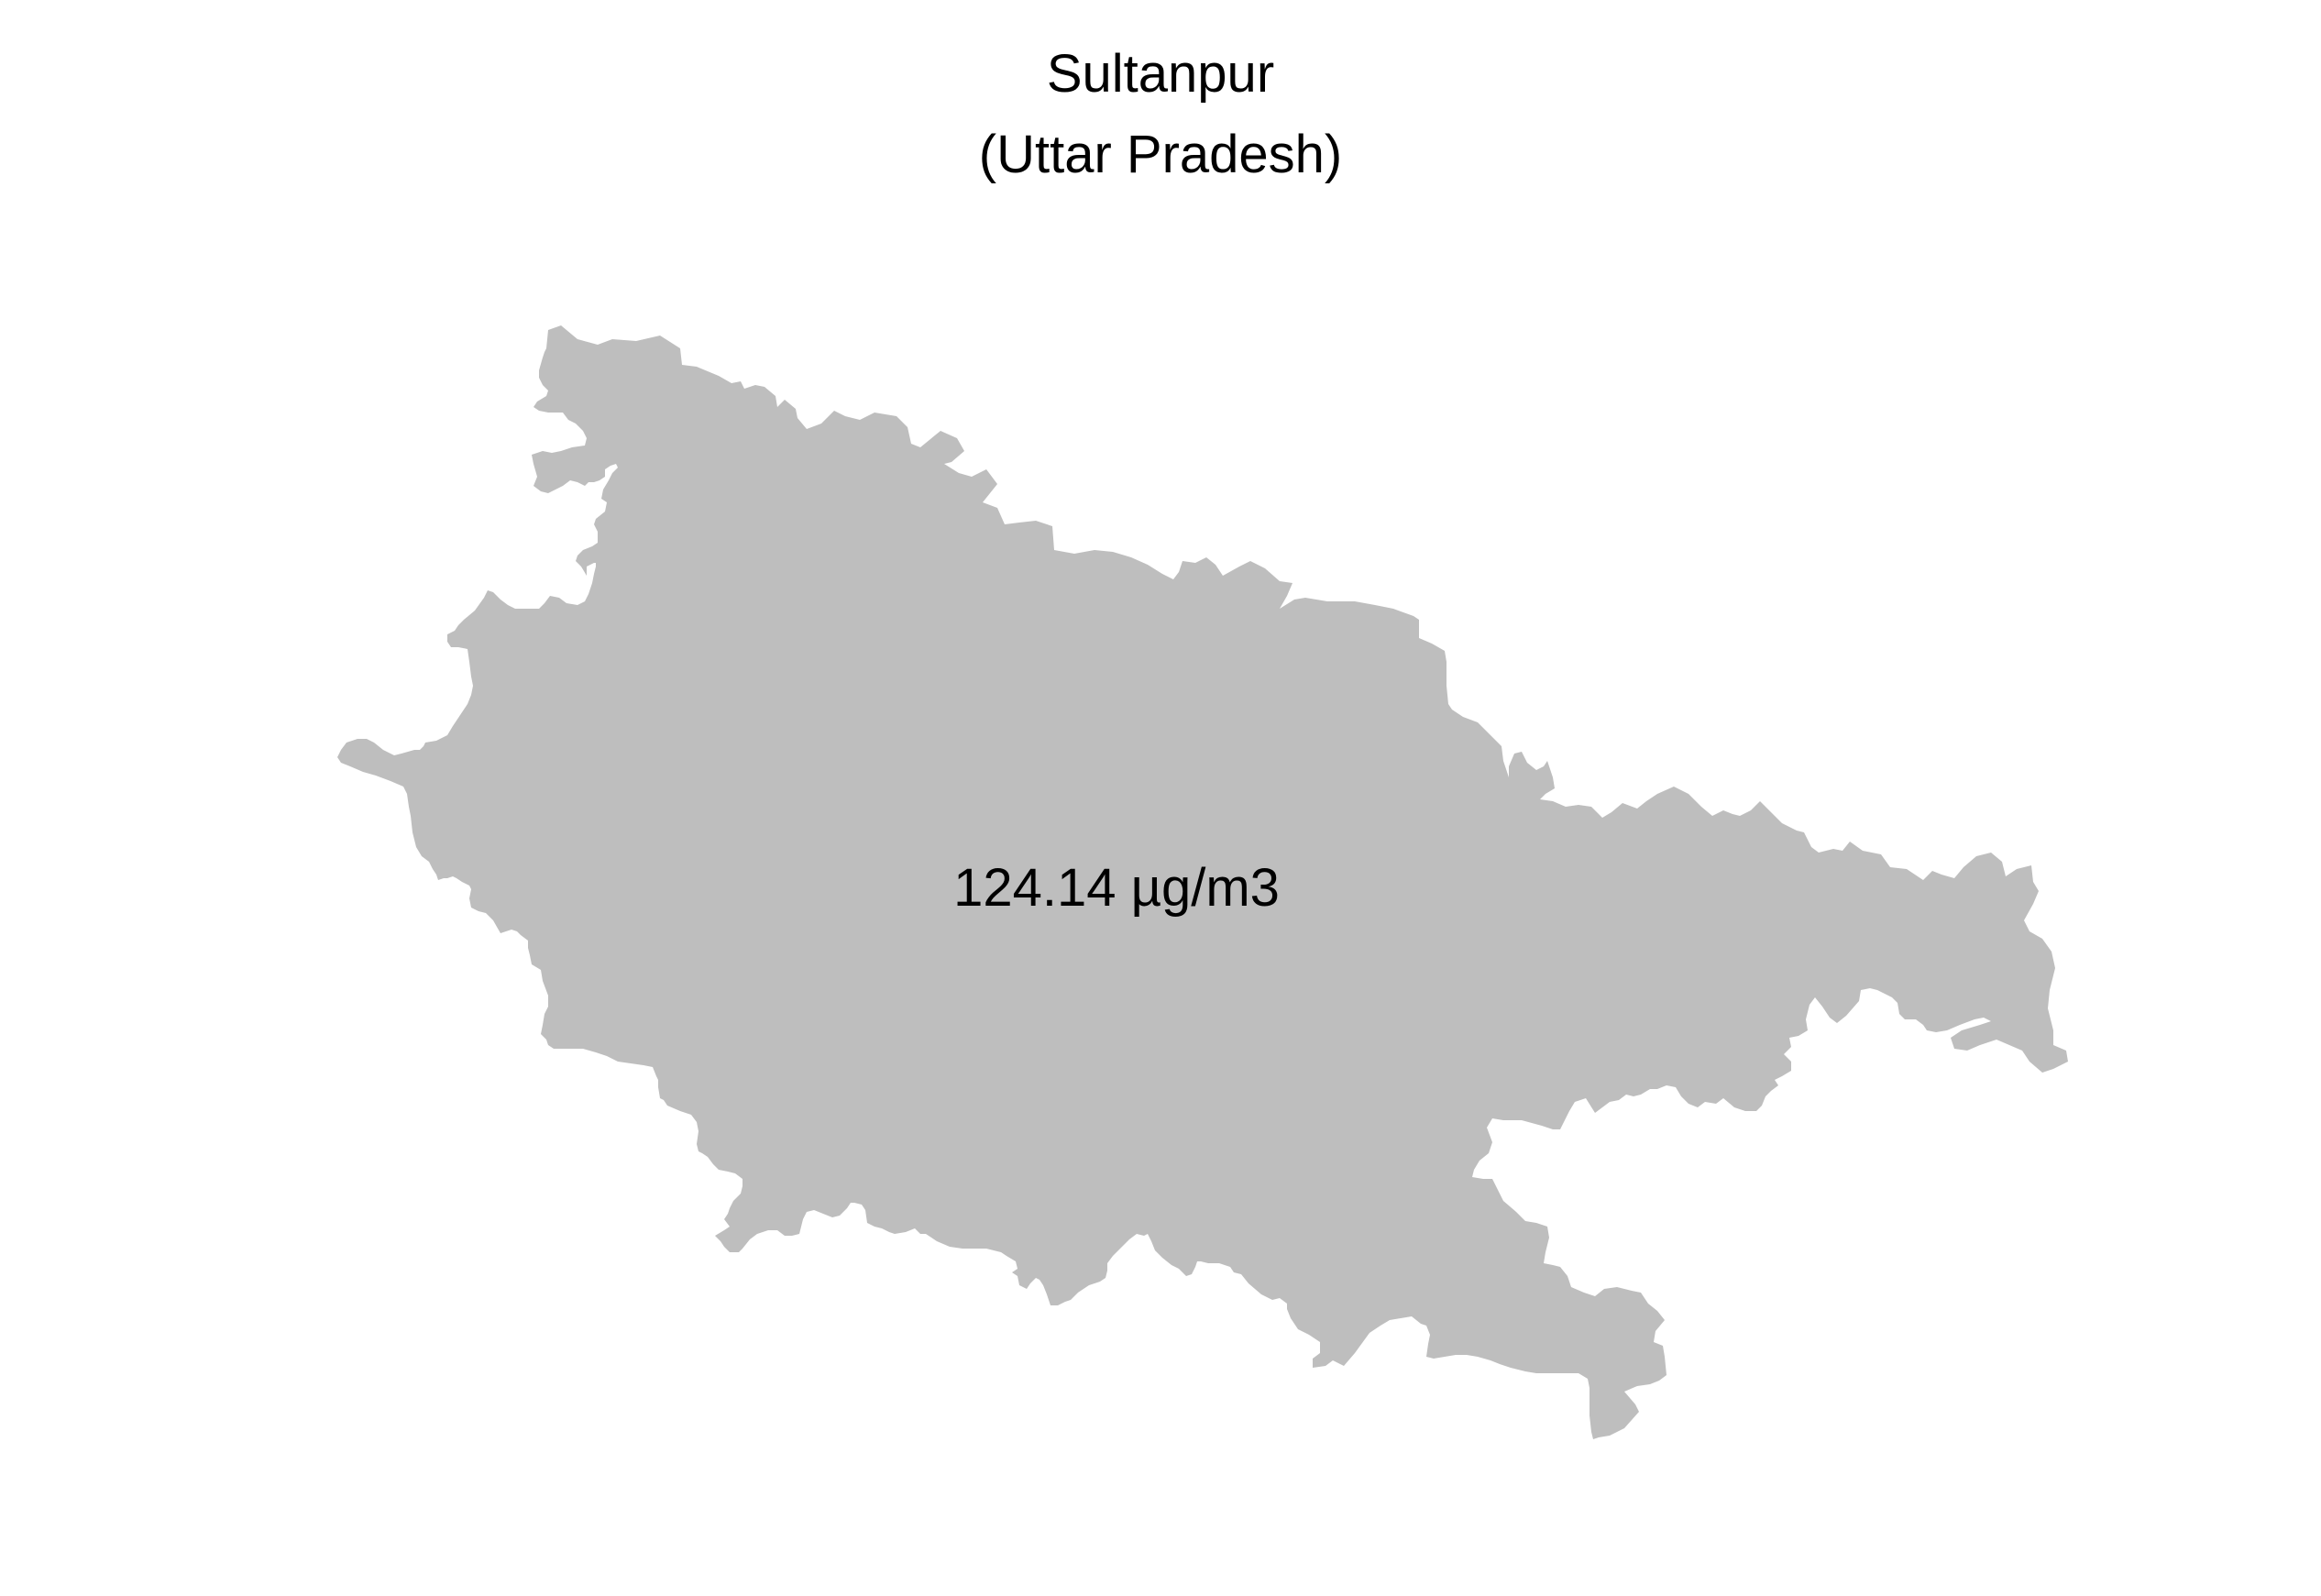 The image size is (2321, 1596). I want to click on pollution-value-label: 124.14 µg/m3, so click(1116, 888).